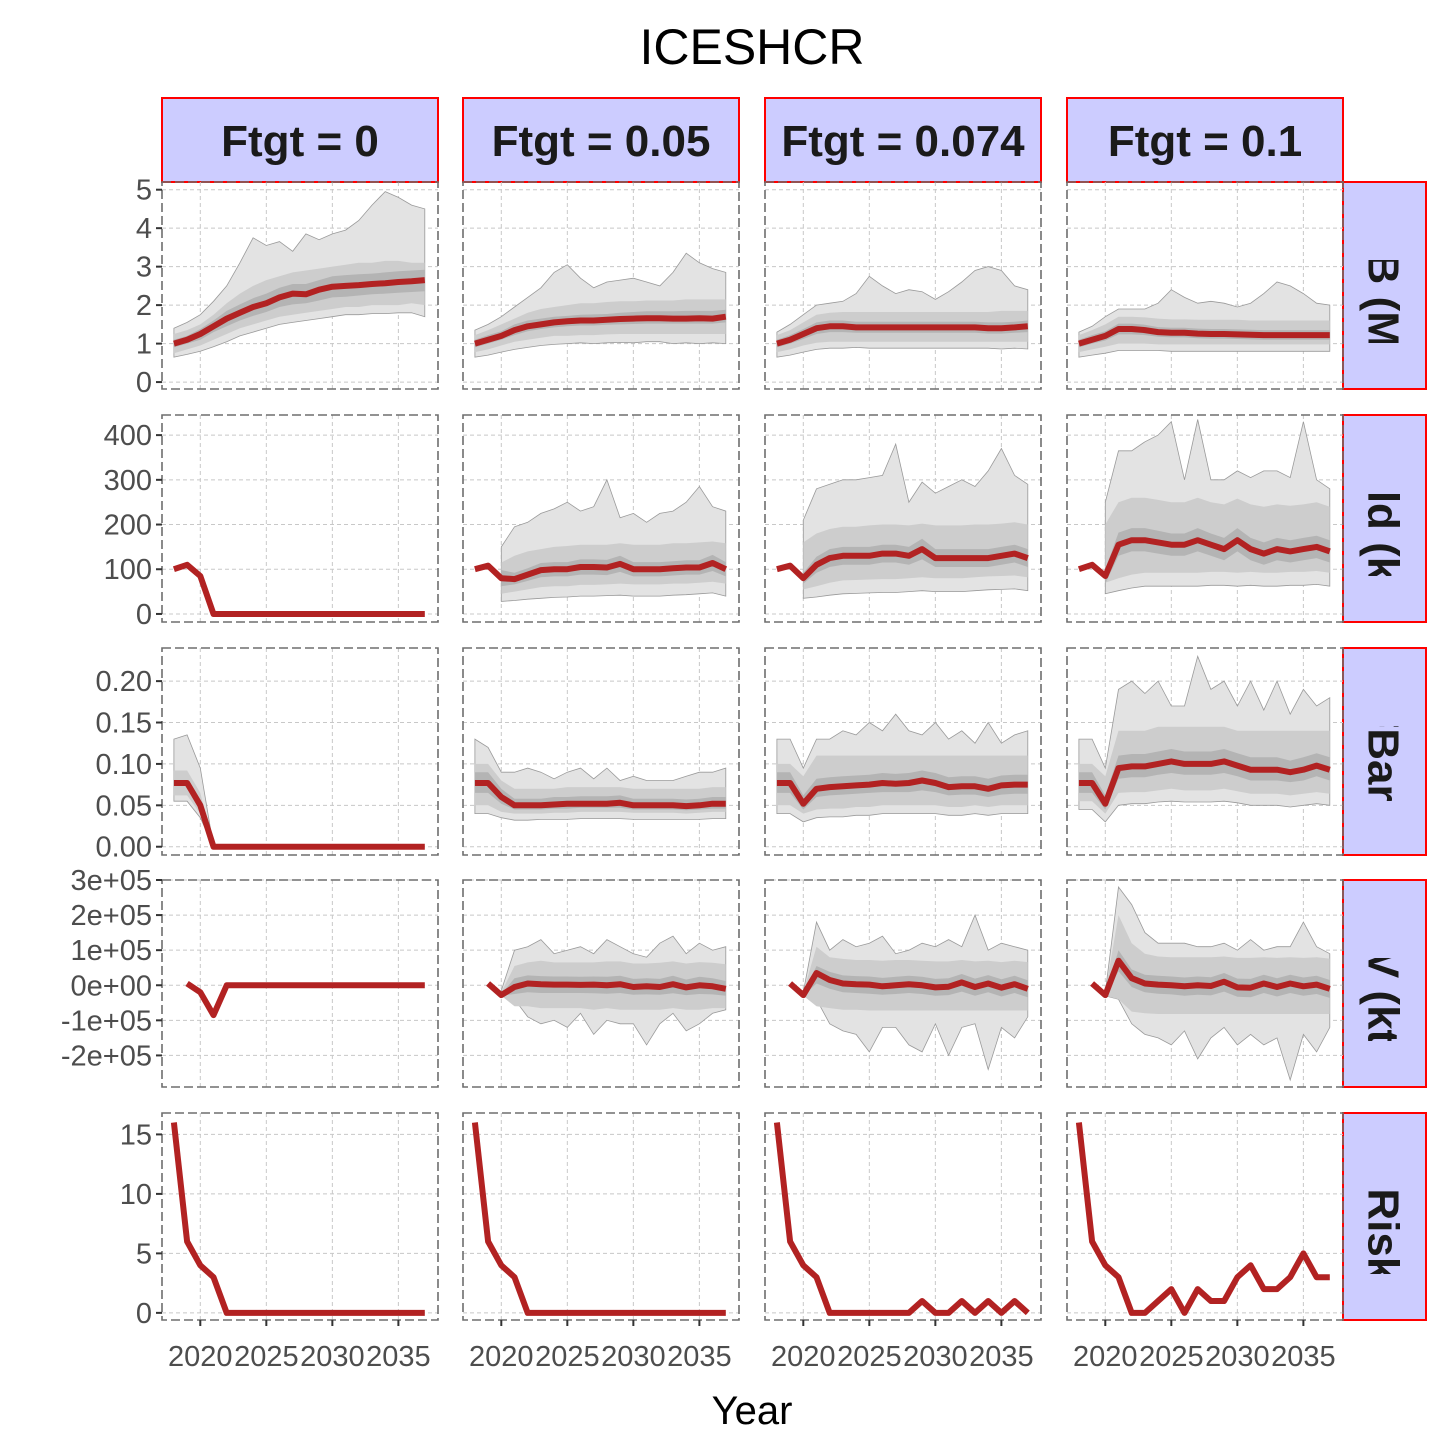 This screenshot has width=1450, height=1456. I want to click on y-tick-label: 200, so click(128, 526).